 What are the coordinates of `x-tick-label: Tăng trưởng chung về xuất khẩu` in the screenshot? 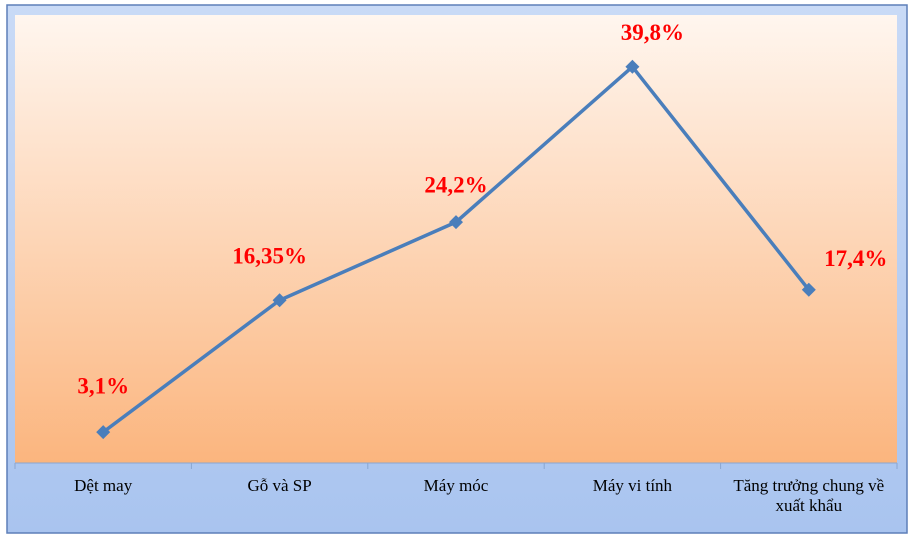 It's located at (809, 495).